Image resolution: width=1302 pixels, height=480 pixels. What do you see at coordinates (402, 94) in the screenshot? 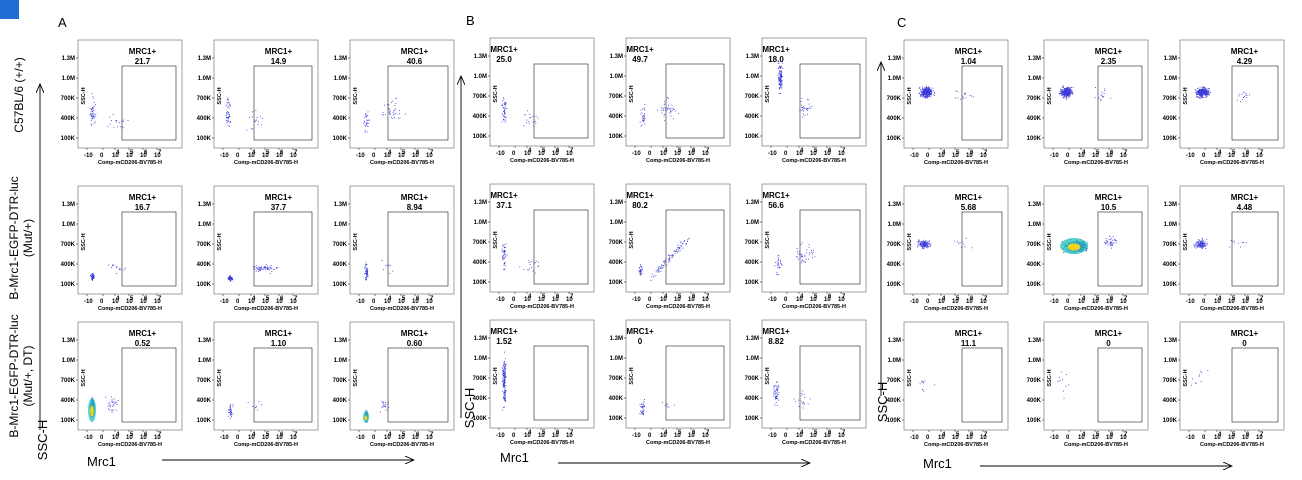
I see `plot-frame` at bounding box center [402, 94].